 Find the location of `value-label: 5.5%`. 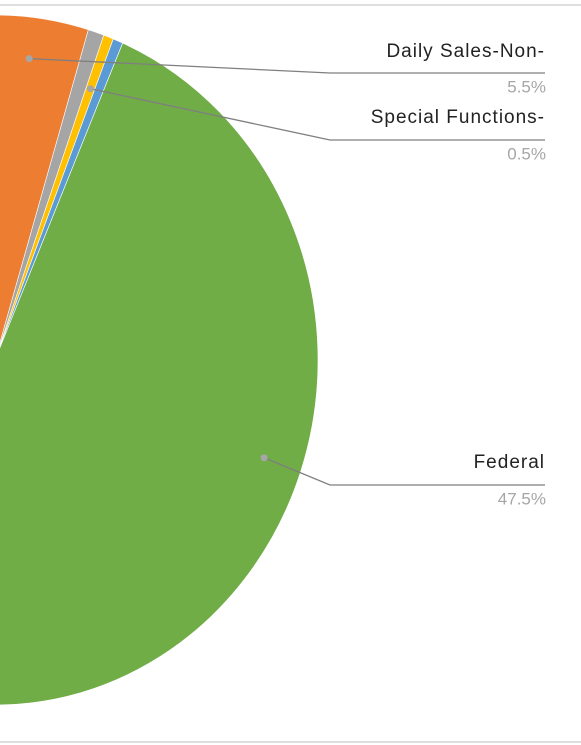

value-label: 5.5% is located at coordinates (526, 86).